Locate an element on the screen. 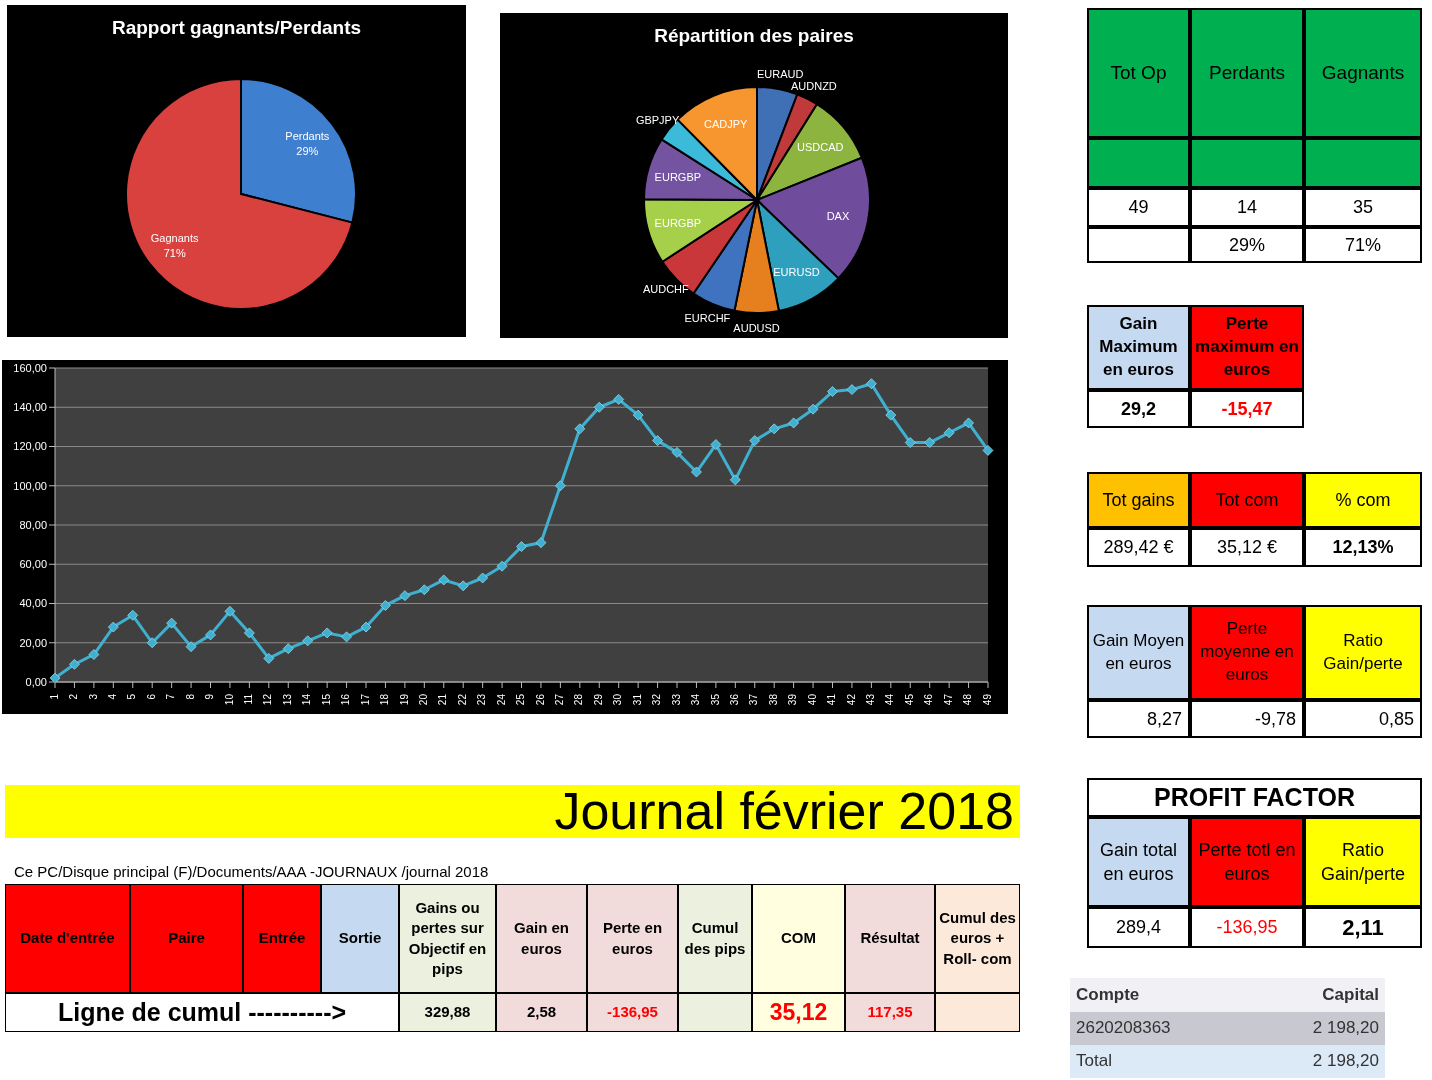  text: Cumul des pips is located at coordinates (715, 938).